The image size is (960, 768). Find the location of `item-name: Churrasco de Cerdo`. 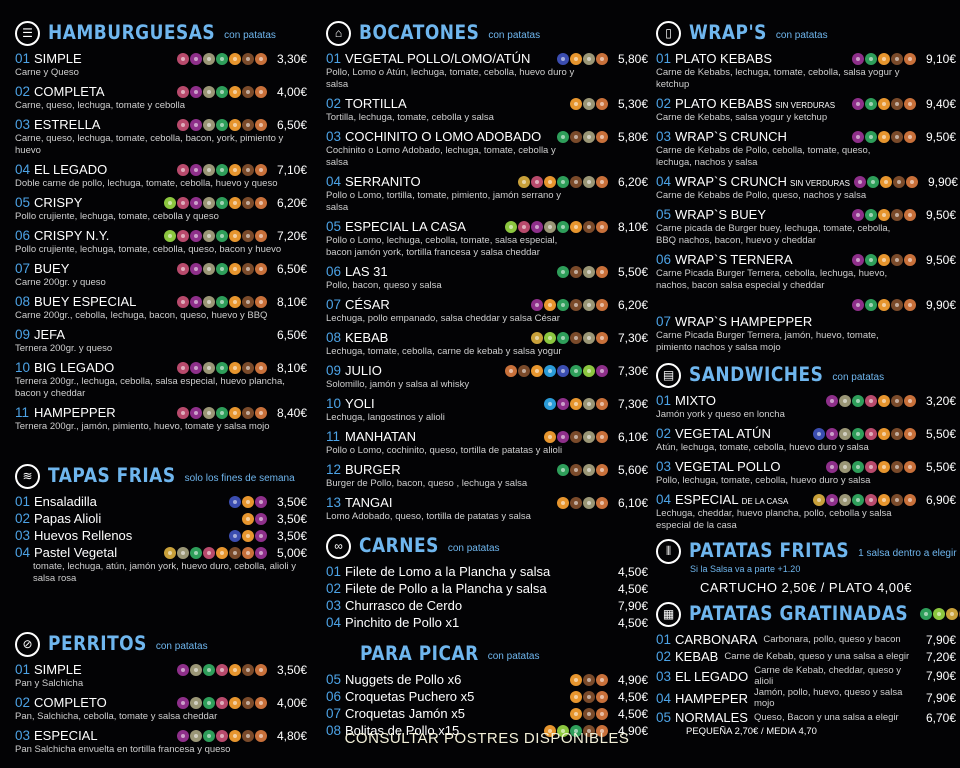

item-name: Churrasco de Cerdo is located at coordinates (404, 605).